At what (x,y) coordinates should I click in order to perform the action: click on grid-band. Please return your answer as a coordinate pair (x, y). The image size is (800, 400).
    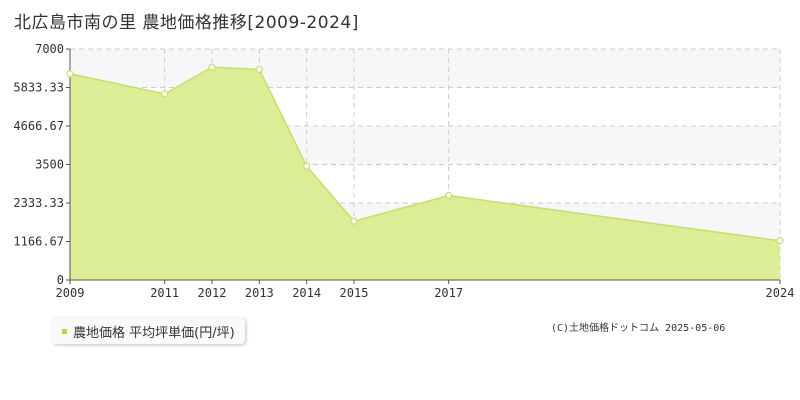
    Looking at the image, I should click on (425, 68).